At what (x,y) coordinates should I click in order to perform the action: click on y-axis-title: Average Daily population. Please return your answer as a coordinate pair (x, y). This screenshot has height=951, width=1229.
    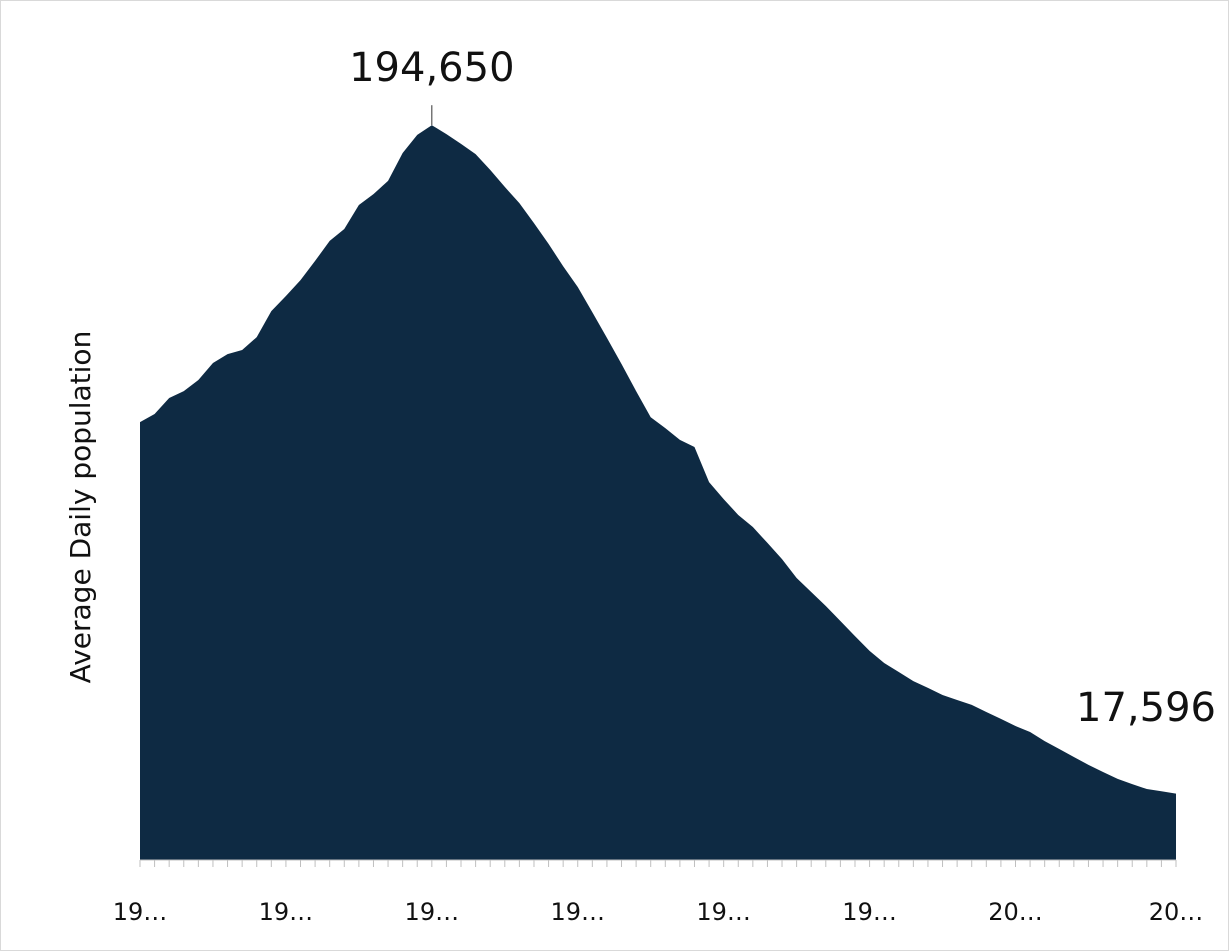
    Looking at the image, I should click on (80, 507).